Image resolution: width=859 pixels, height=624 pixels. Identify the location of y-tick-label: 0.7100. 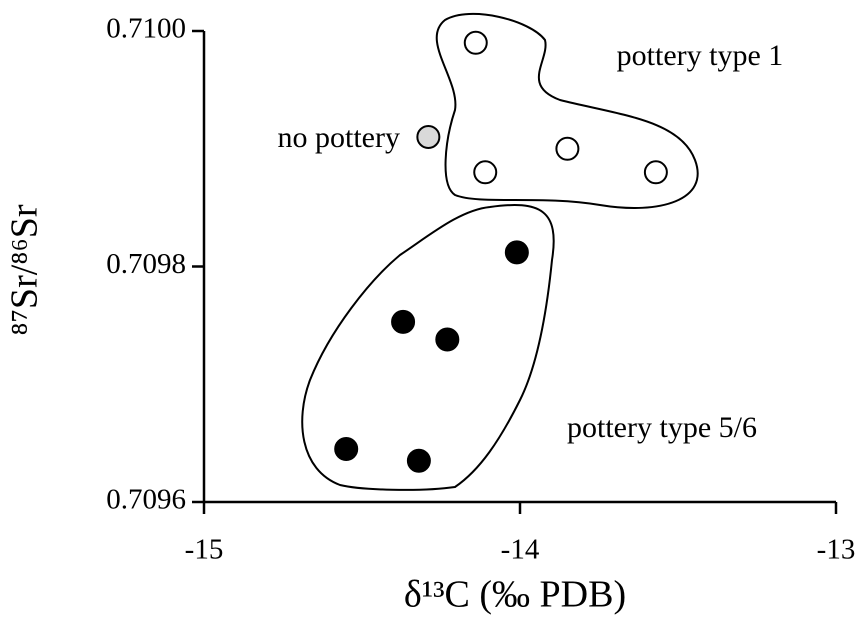
(146, 29).